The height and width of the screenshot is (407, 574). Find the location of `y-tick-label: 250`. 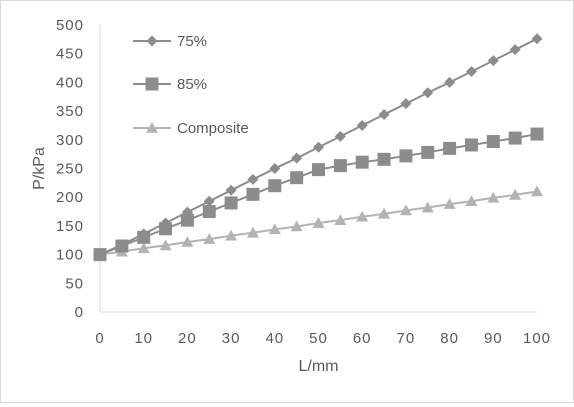

y-tick-label: 250 is located at coordinates (70, 169).